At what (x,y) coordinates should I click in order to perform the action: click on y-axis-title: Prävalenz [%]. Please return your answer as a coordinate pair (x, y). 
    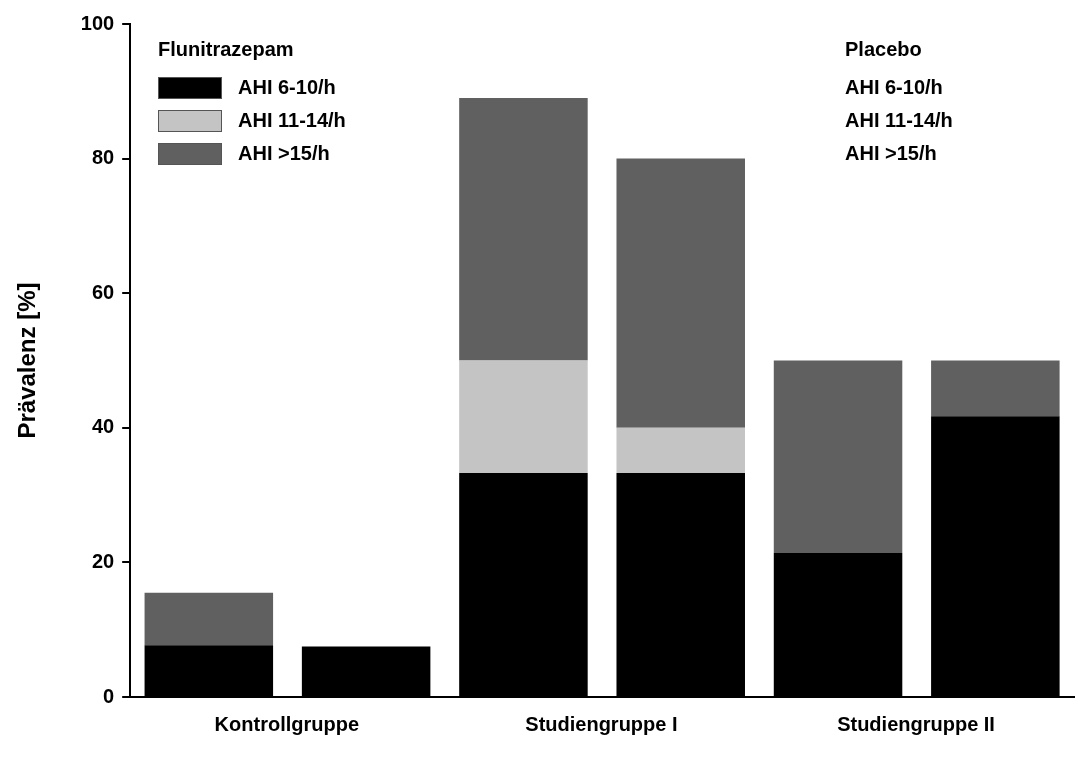
    Looking at the image, I should click on (27, 360).